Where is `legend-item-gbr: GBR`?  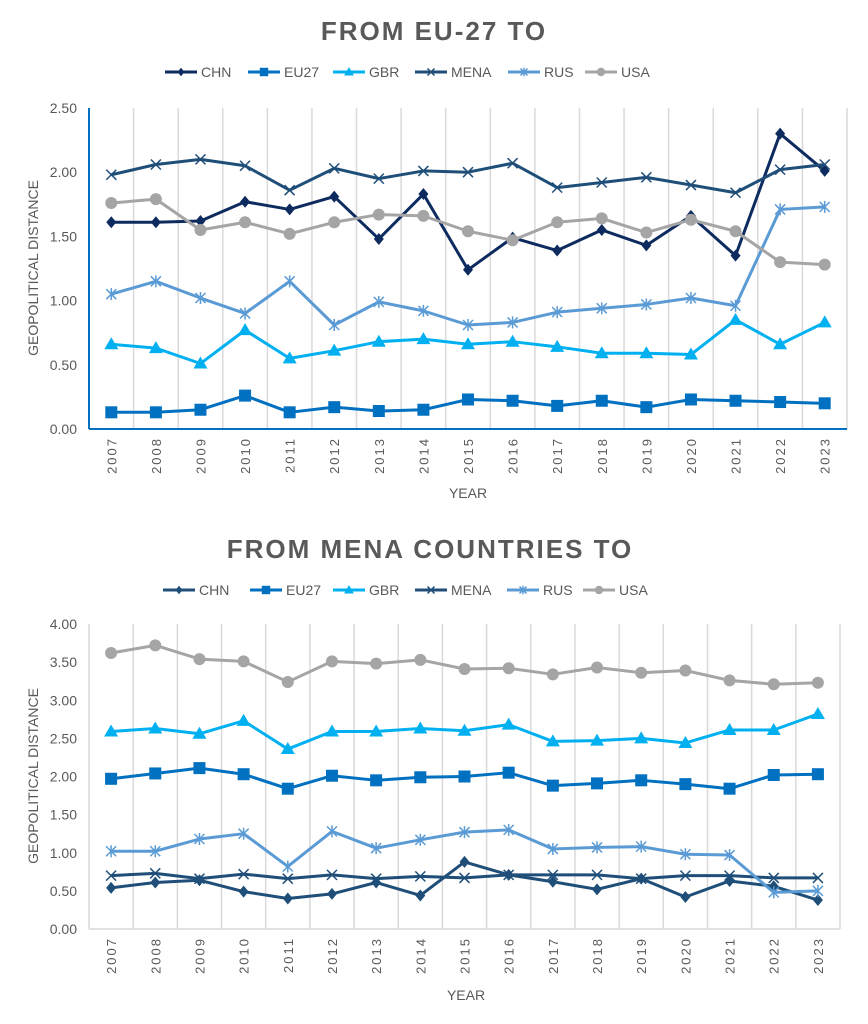
legend-item-gbr: GBR is located at coordinates (366, 72).